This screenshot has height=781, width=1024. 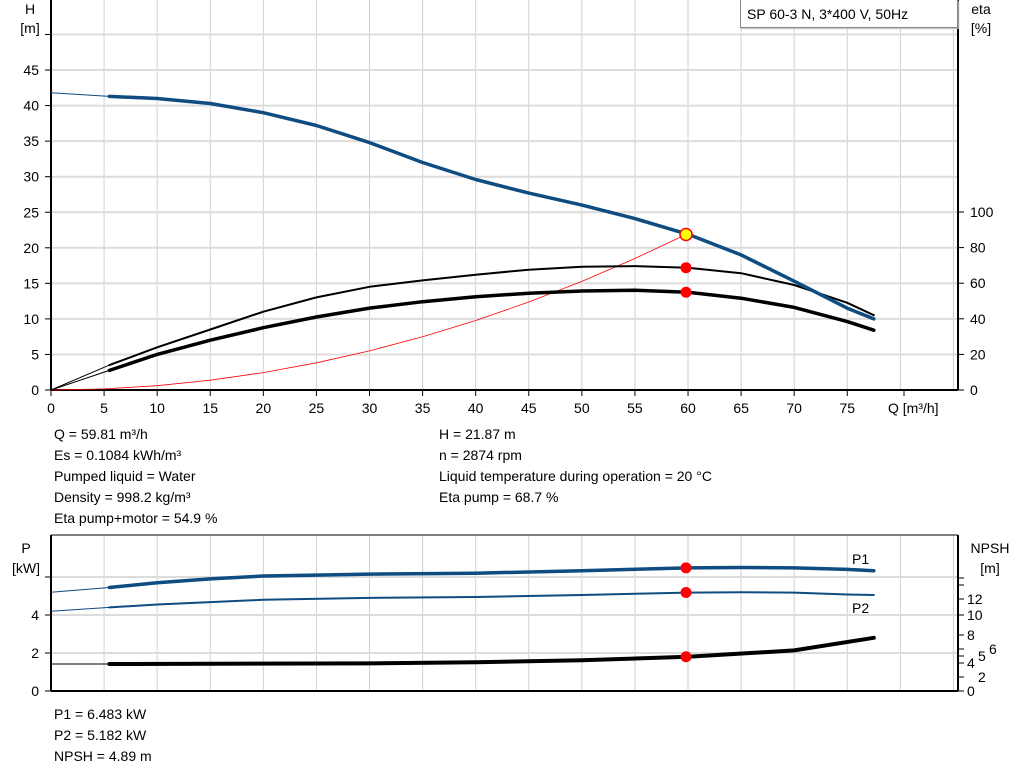 I want to click on p-tick-label: 2, so click(x=35, y=653).